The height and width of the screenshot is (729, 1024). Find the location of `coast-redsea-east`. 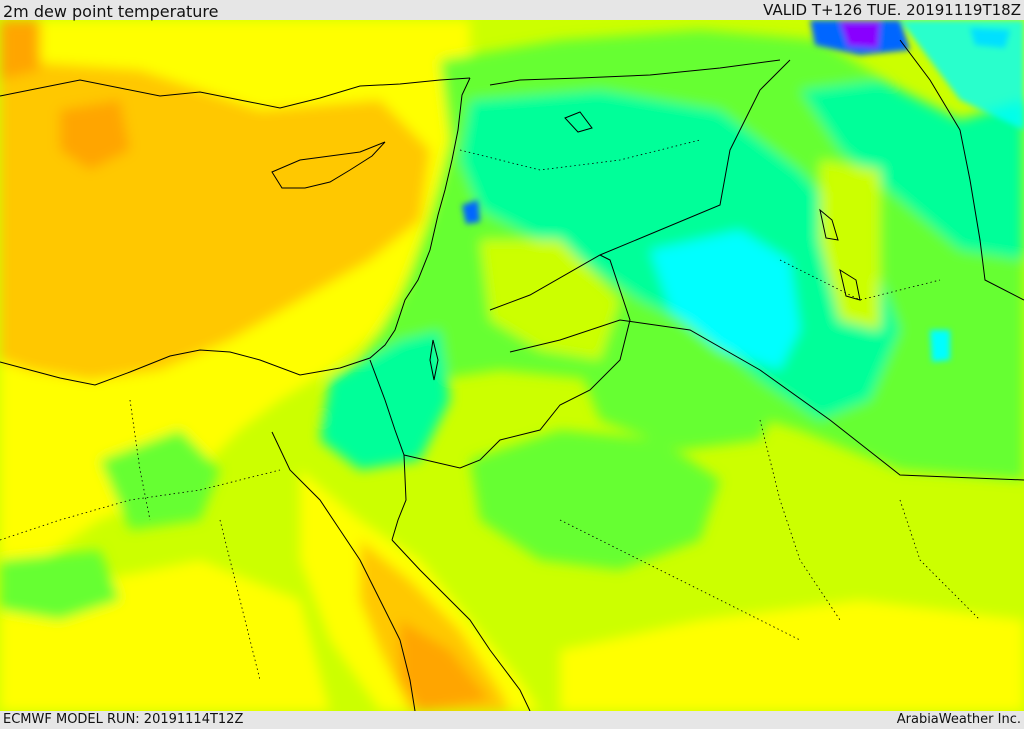

coast-redsea-east is located at coordinates (461, 625).